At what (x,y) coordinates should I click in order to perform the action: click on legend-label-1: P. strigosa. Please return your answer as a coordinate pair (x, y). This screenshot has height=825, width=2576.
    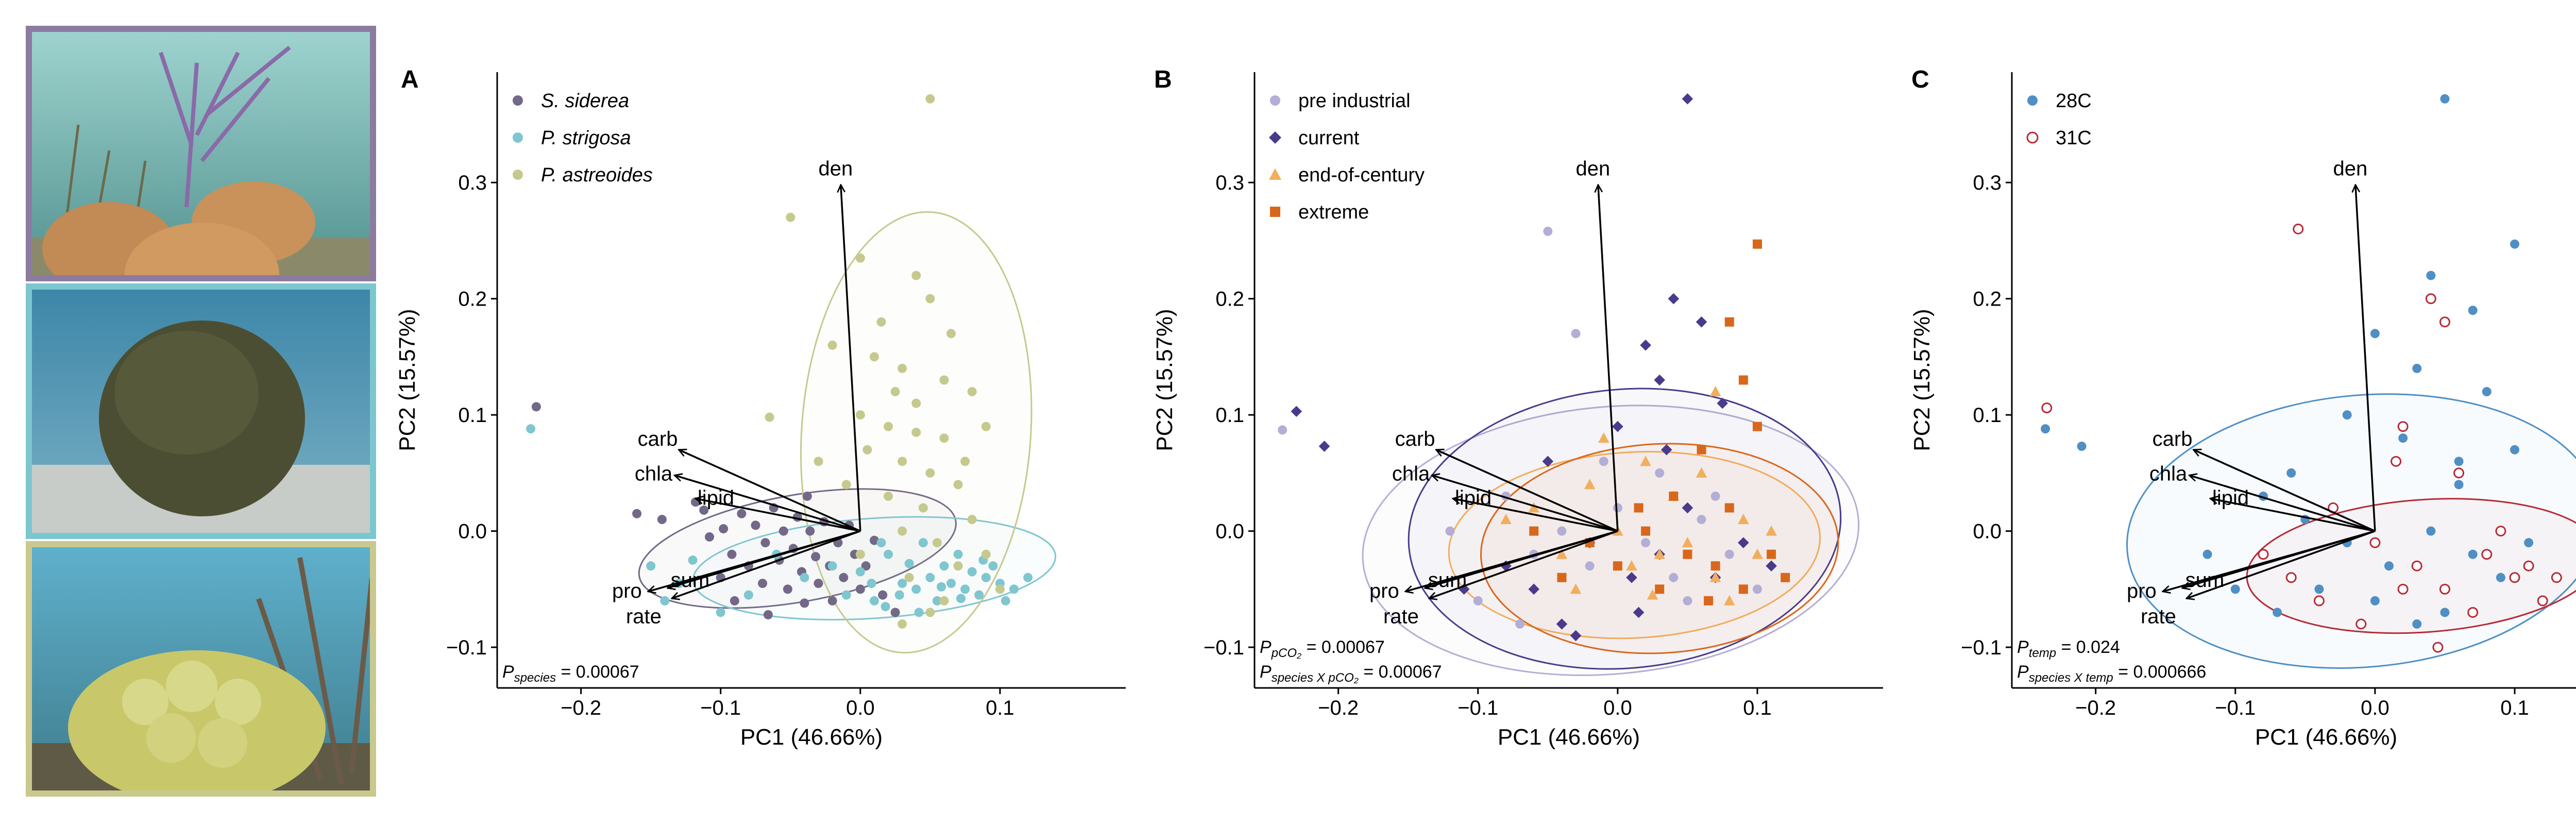
    Looking at the image, I should click on (586, 138).